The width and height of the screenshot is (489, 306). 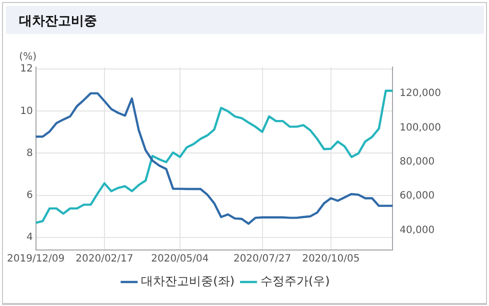 I want to click on y2-tick-label: 40,000, so click(x=417, y=230).